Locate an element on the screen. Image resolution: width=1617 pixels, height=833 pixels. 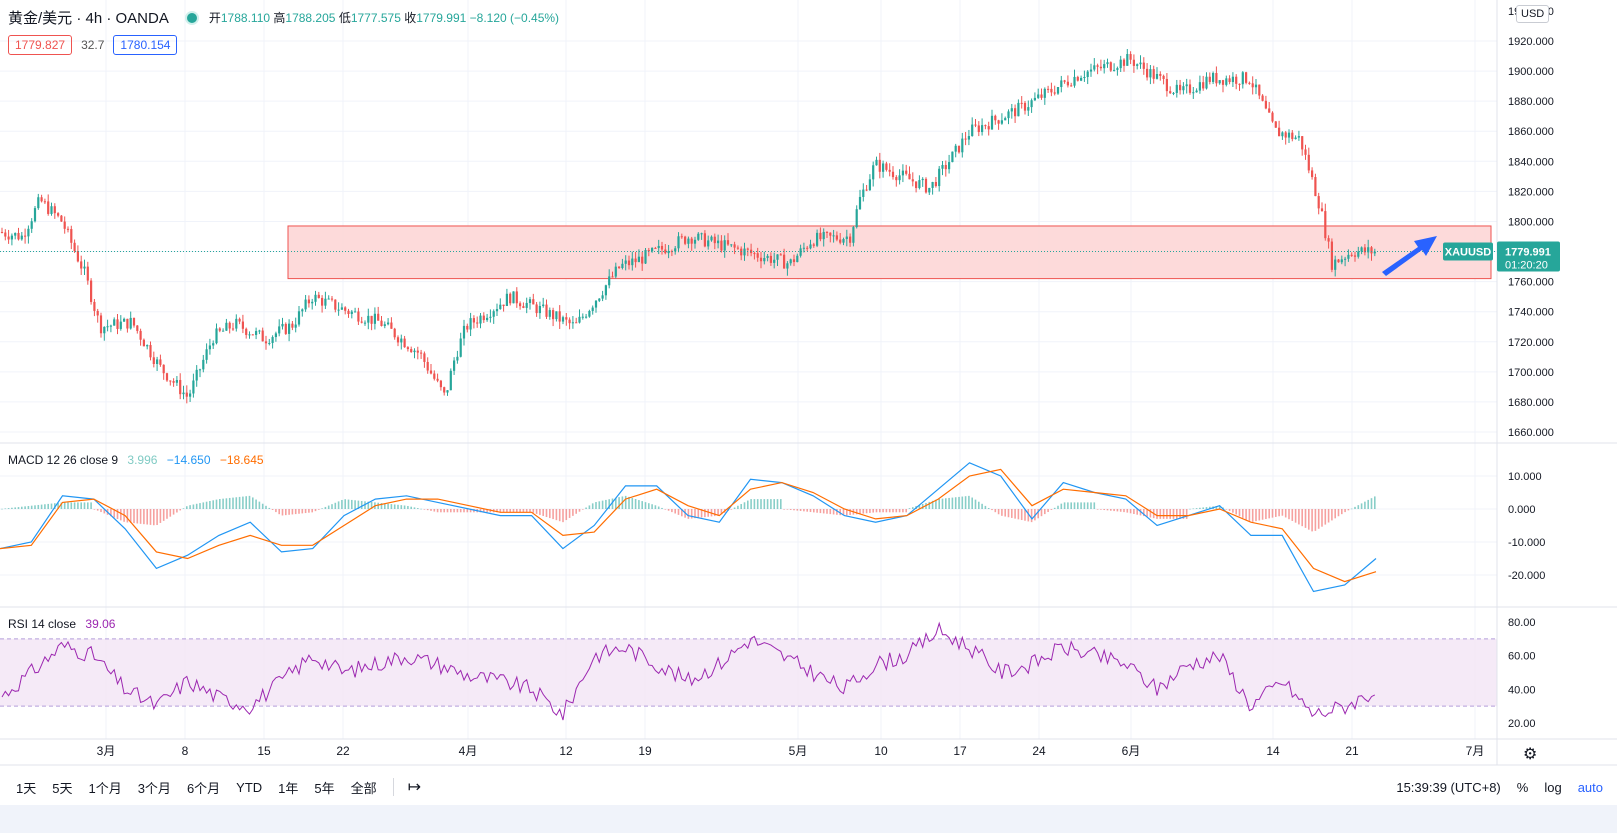
time-tick-label: 4月 is located at coordinates (468, 751).